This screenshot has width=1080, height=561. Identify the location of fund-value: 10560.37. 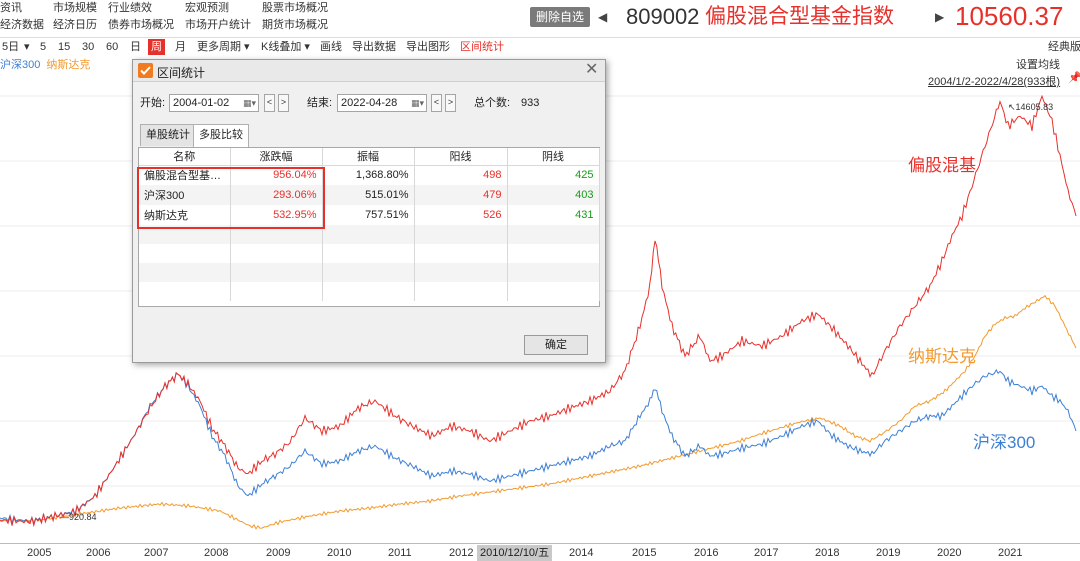
(1009, 16).